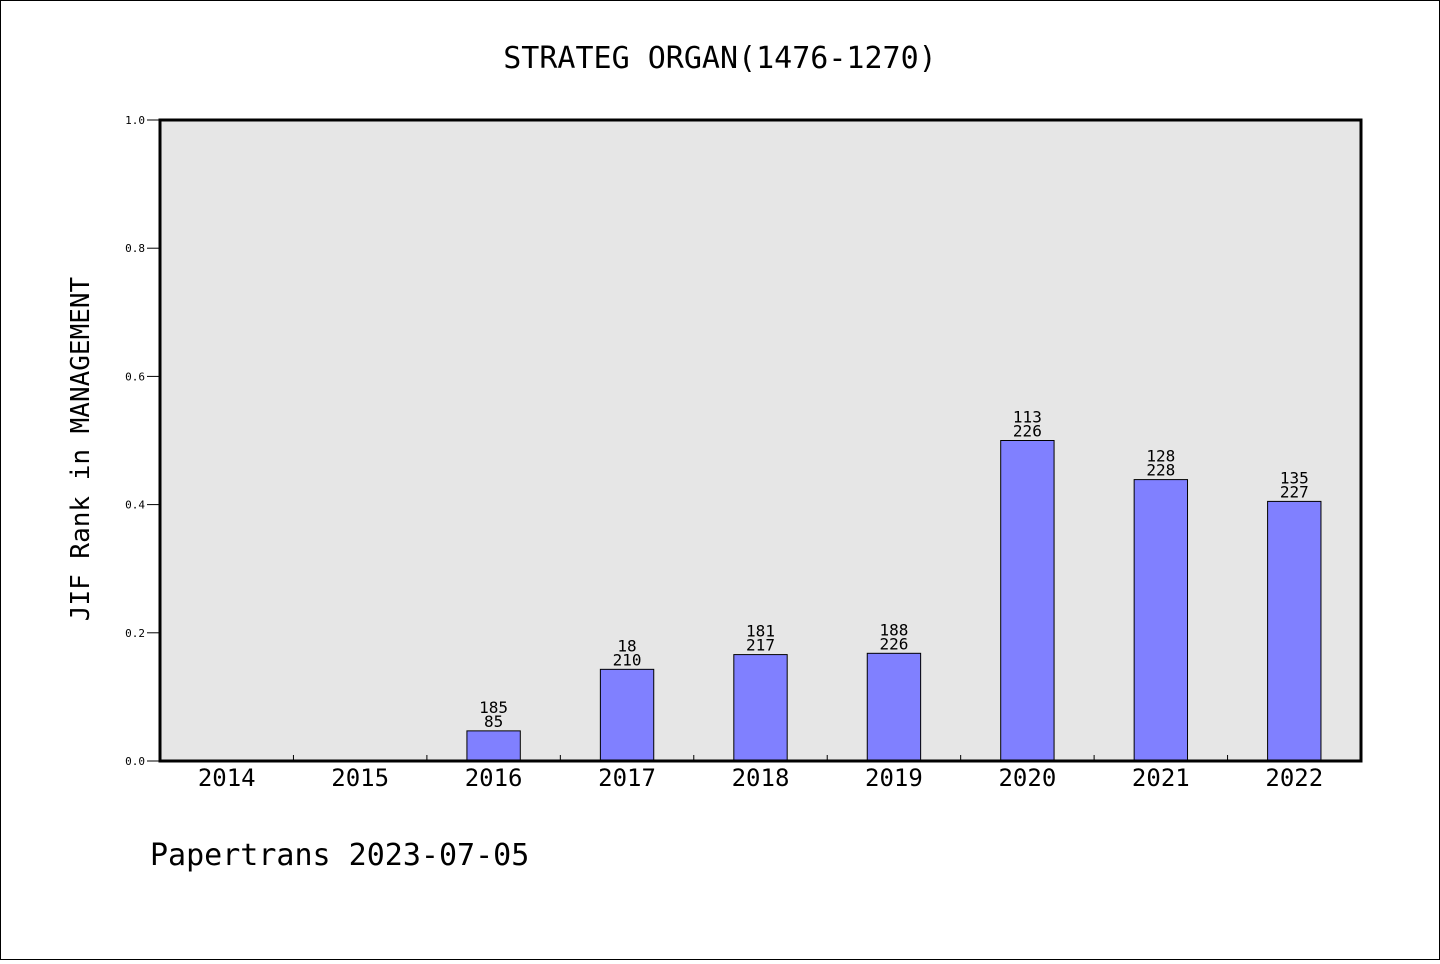 Image resolution: width=1440 pixels, height=964 pixels. Describe the element at coordinates (339, 855) in the screenshot. I see `footer-text: Papertrans 2023-07-05` at that location.